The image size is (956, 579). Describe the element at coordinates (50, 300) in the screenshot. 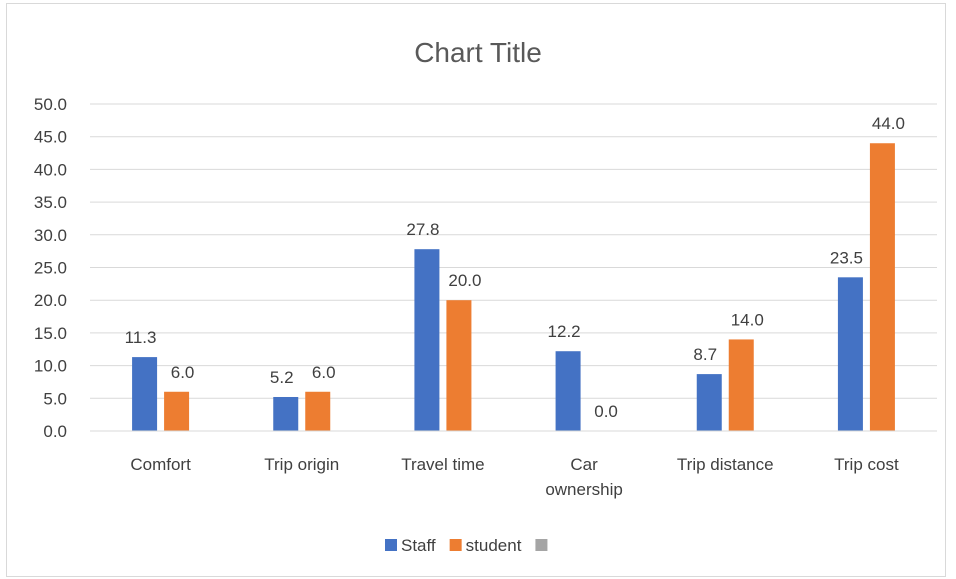

I see `y-tick-label: 20.0` at that location.